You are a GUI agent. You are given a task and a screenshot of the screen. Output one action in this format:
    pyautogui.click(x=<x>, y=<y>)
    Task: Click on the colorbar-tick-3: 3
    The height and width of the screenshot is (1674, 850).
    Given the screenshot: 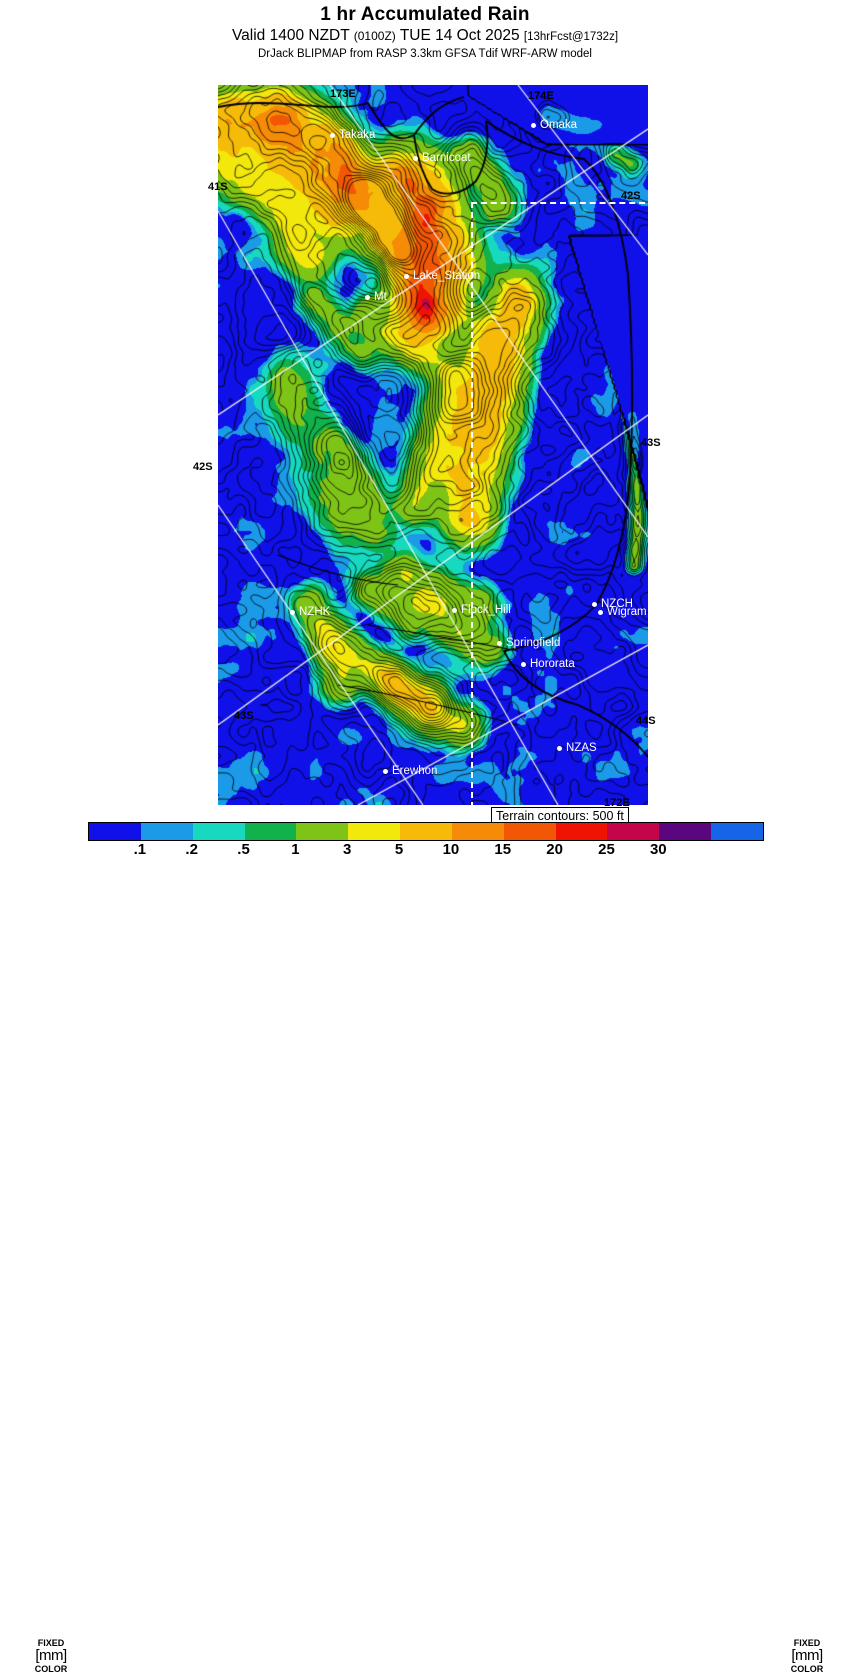 What is the action you would take?
    pyautogui.click(x=347, y=849)
    